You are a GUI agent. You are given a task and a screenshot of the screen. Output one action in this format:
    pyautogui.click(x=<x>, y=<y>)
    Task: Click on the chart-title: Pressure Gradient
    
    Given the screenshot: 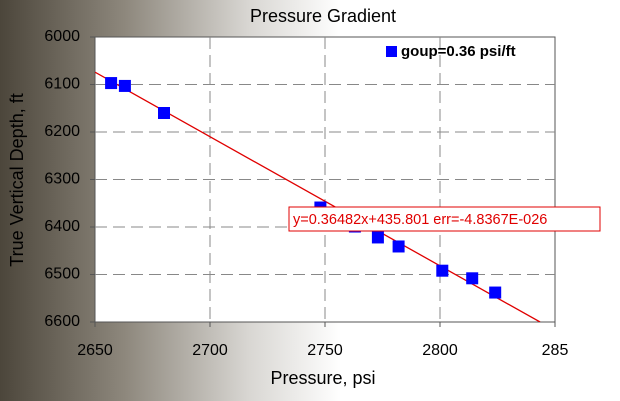 What is the action you would take?
    pyautogui.click(x=323, y=16)
    